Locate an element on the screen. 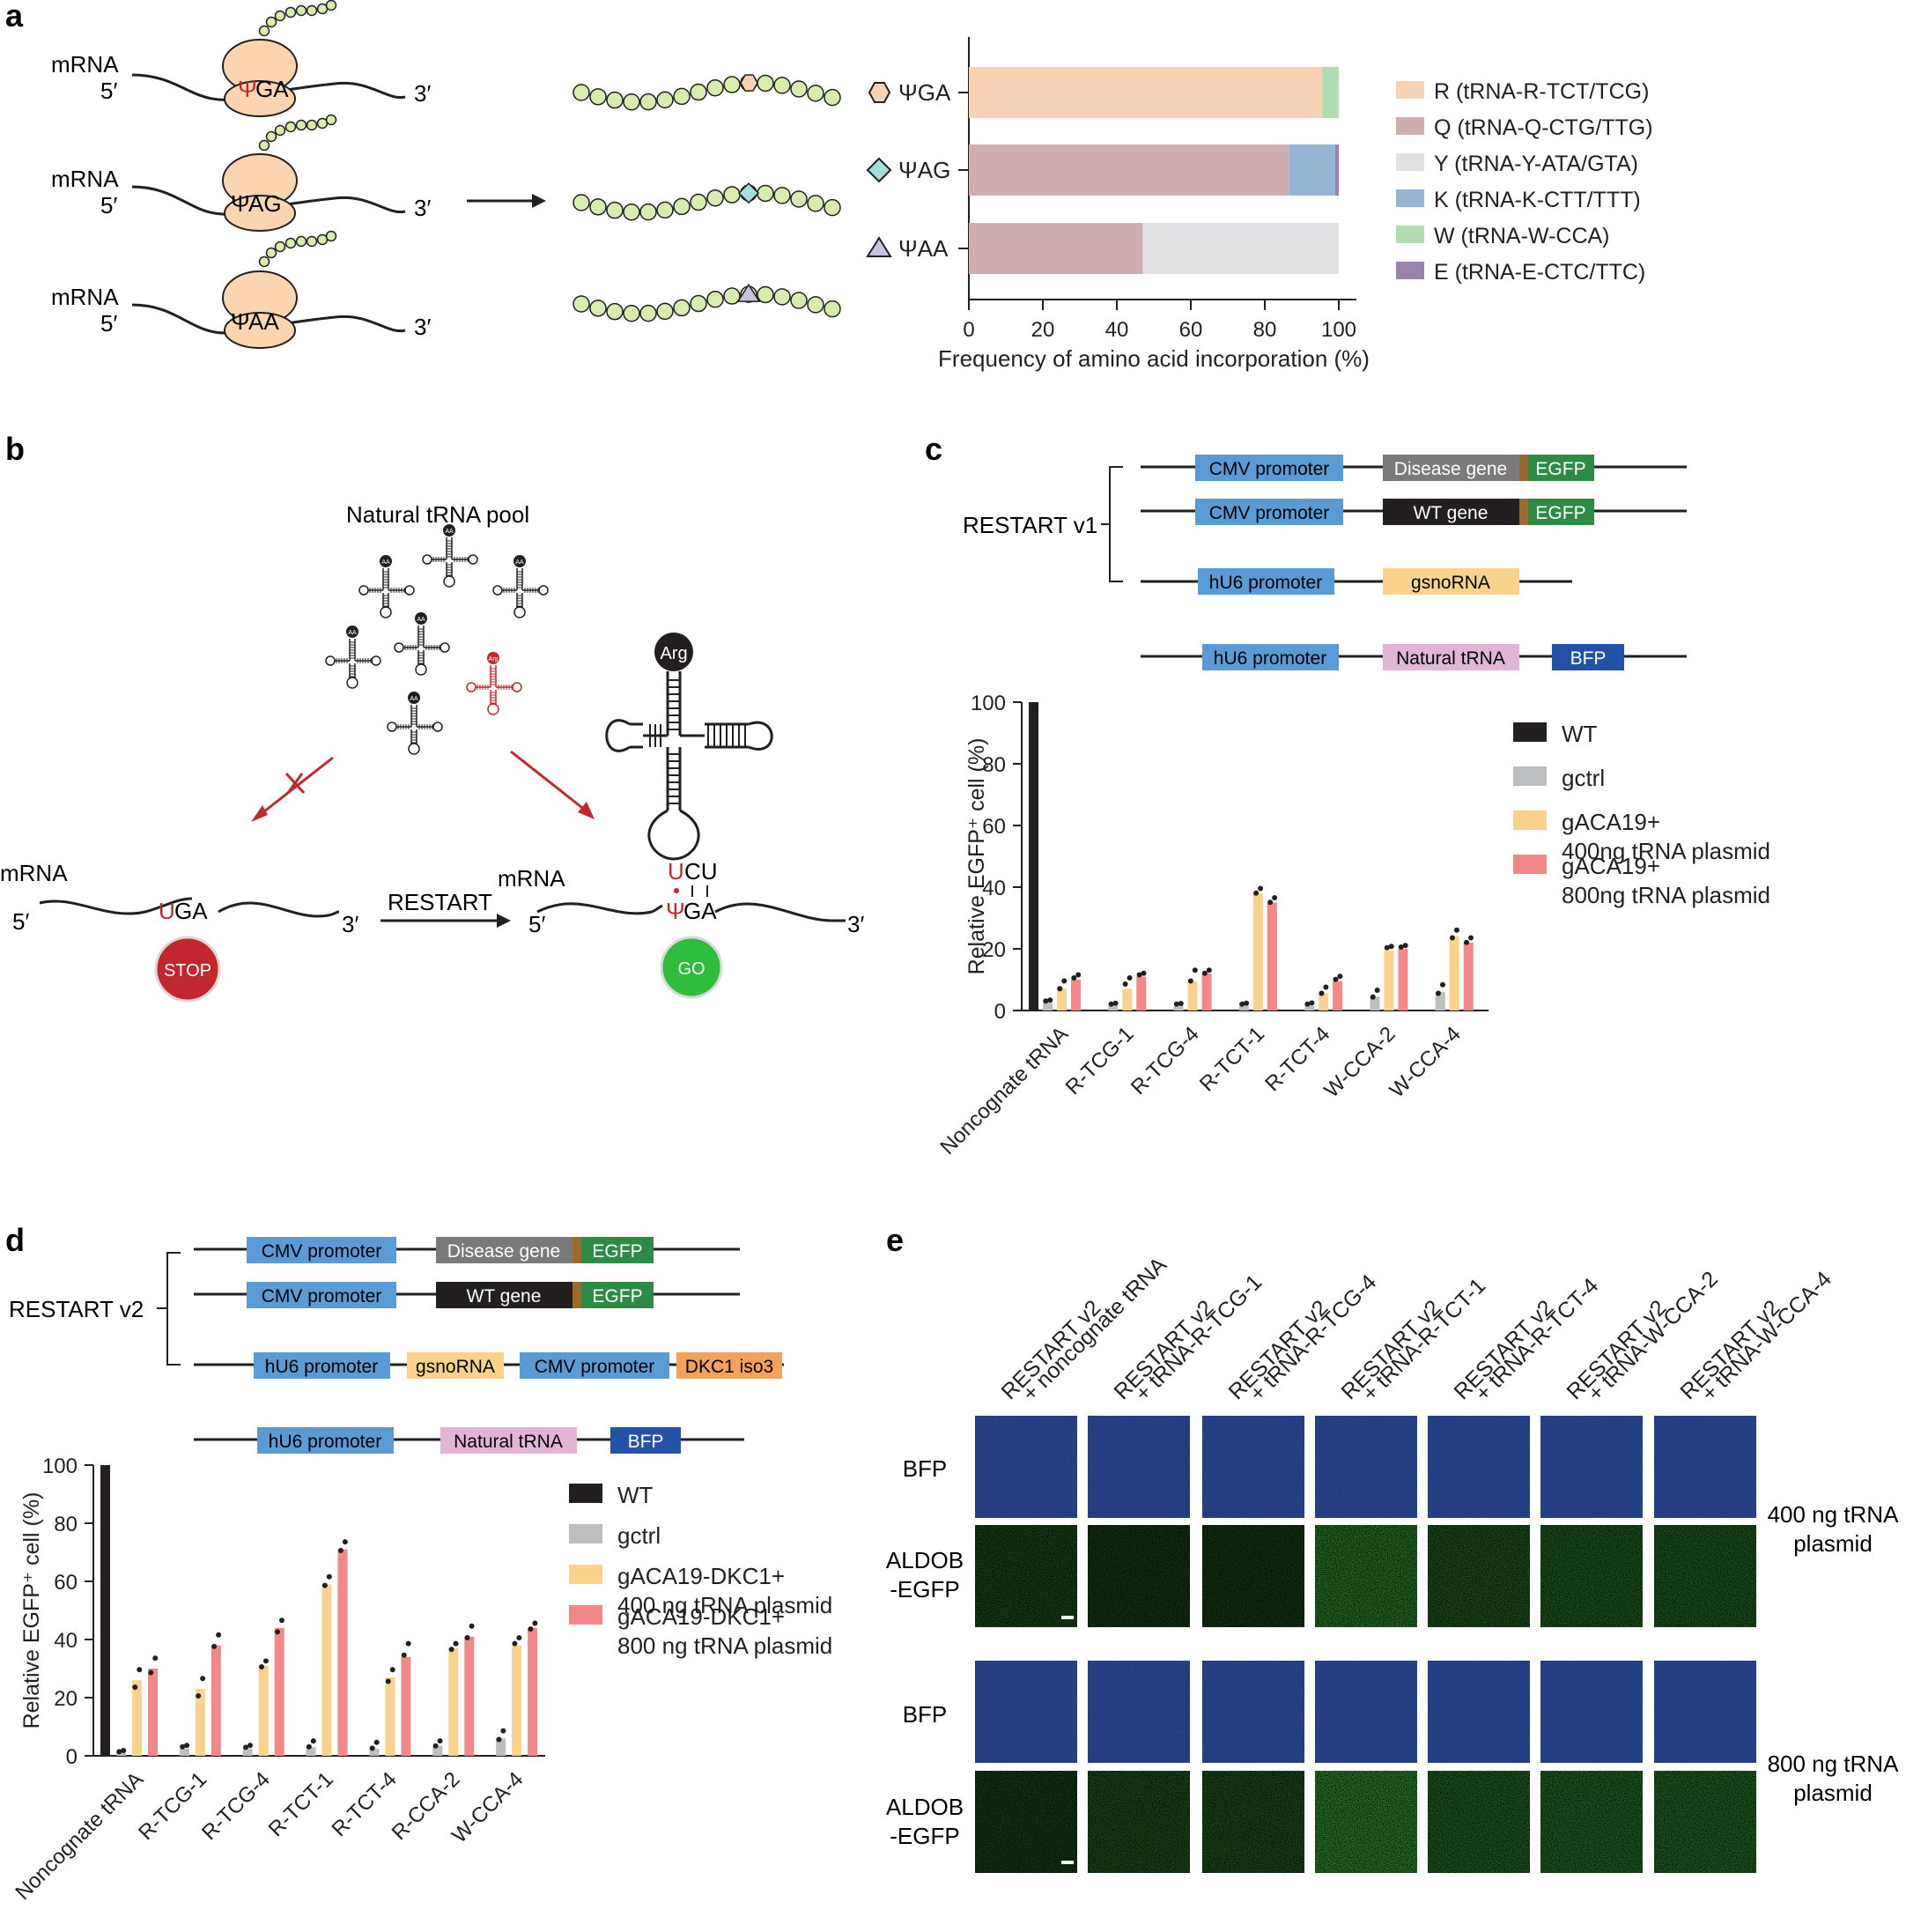 Image resolution: width=1906 pixels, height=1932 pixels. natural-trna-box is located at coordinates (1451, 657).